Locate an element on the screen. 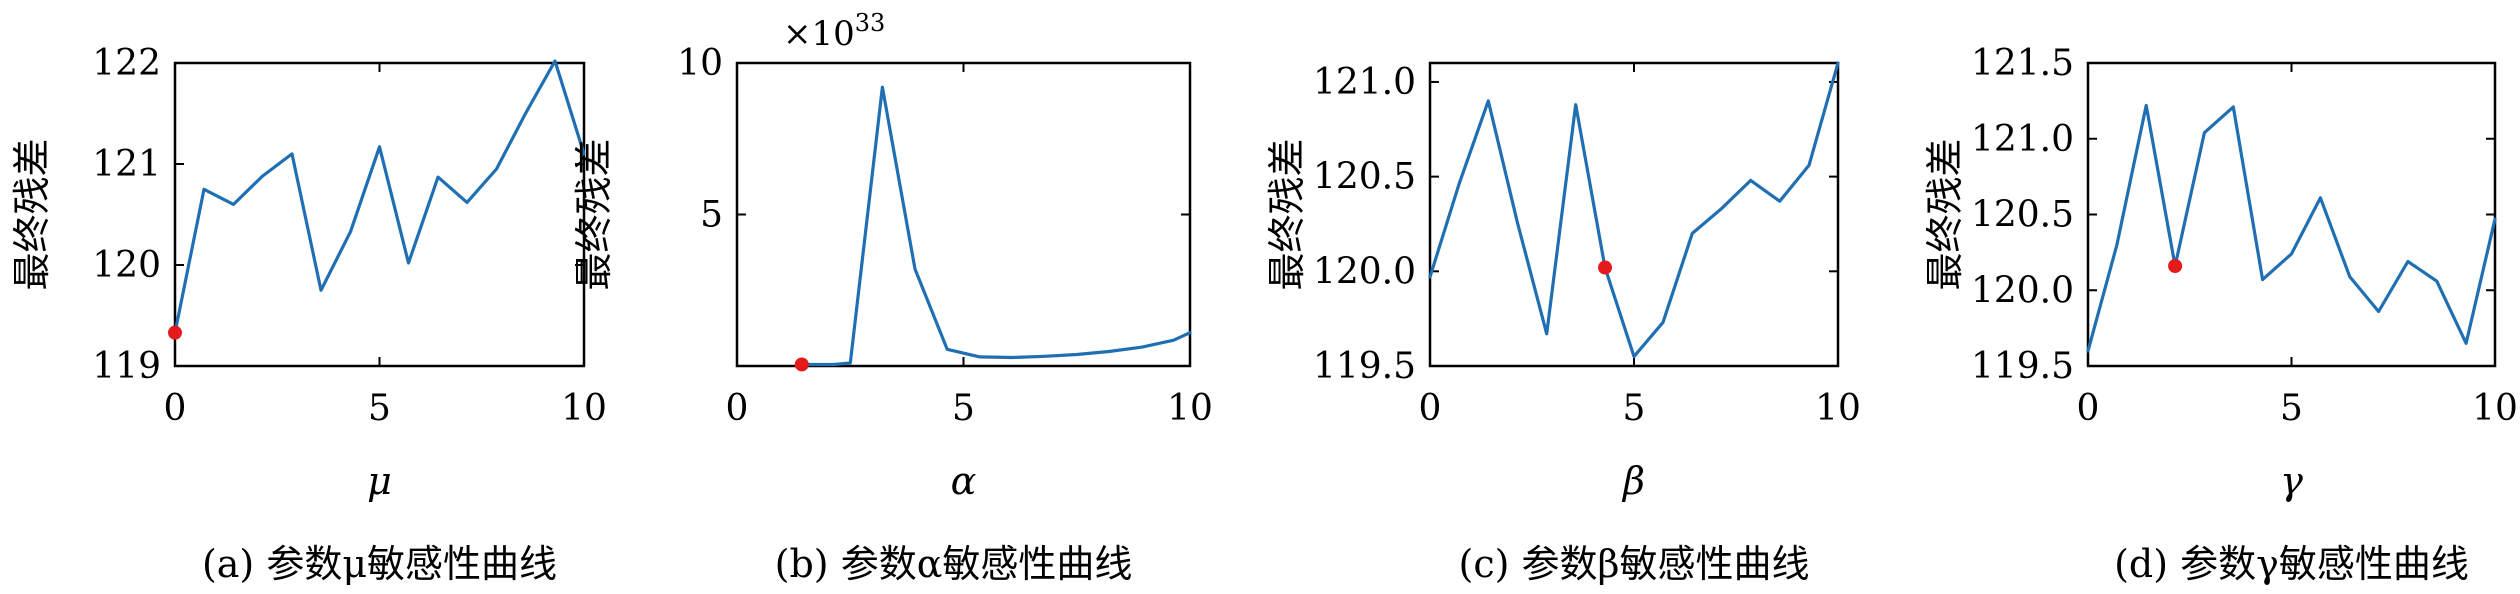  panel-caption: (a) 参数μ敏感性曲线 is located at coordinates (379, 564).